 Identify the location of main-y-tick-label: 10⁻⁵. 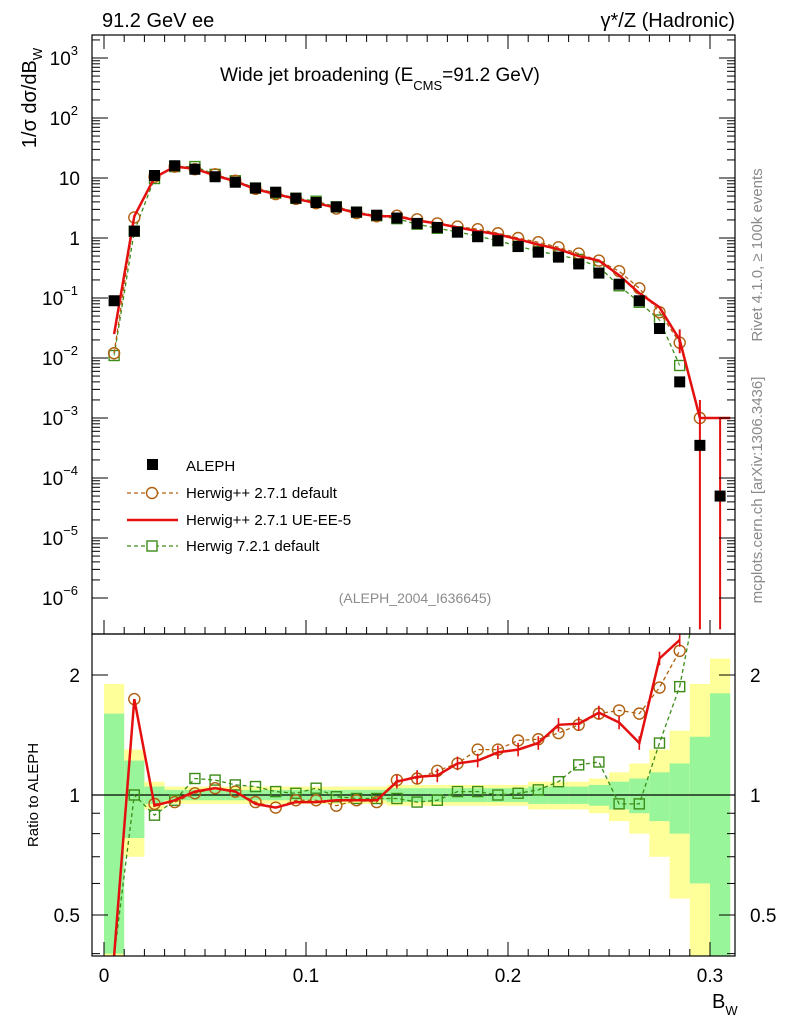
(60, 536).